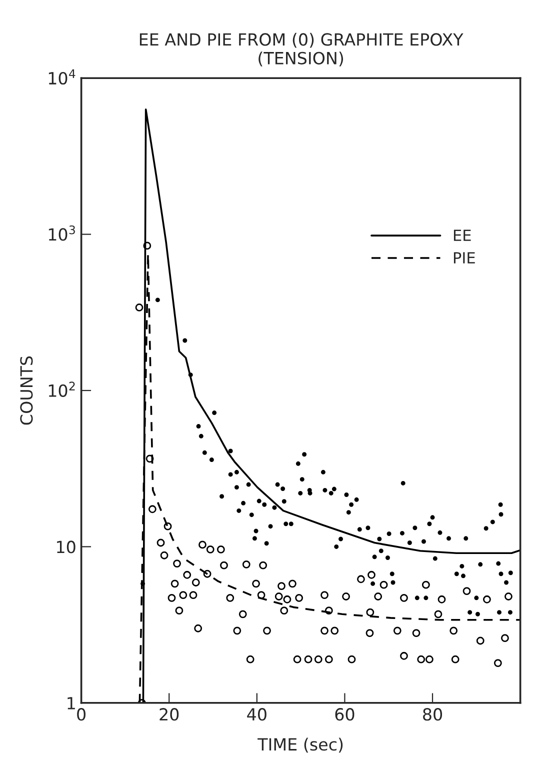  I want to click on y-tick-label: 1, so click(71, 703).